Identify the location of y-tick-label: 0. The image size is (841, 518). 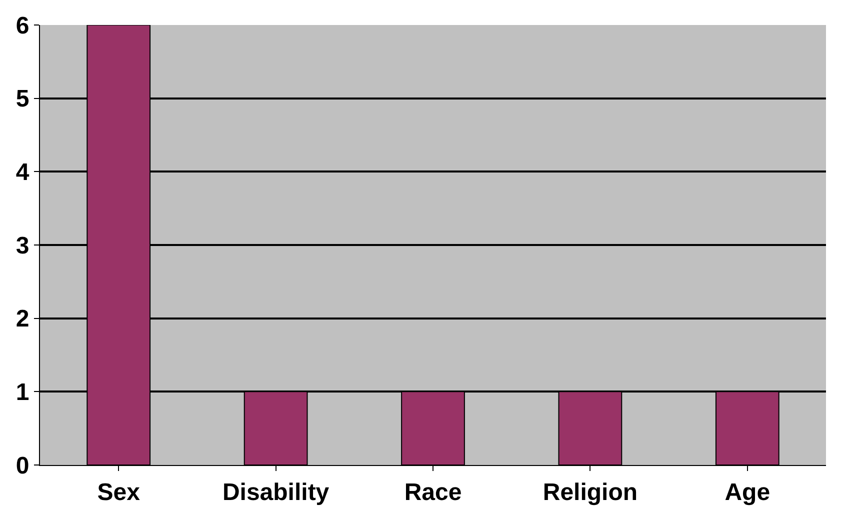
(23, 466).